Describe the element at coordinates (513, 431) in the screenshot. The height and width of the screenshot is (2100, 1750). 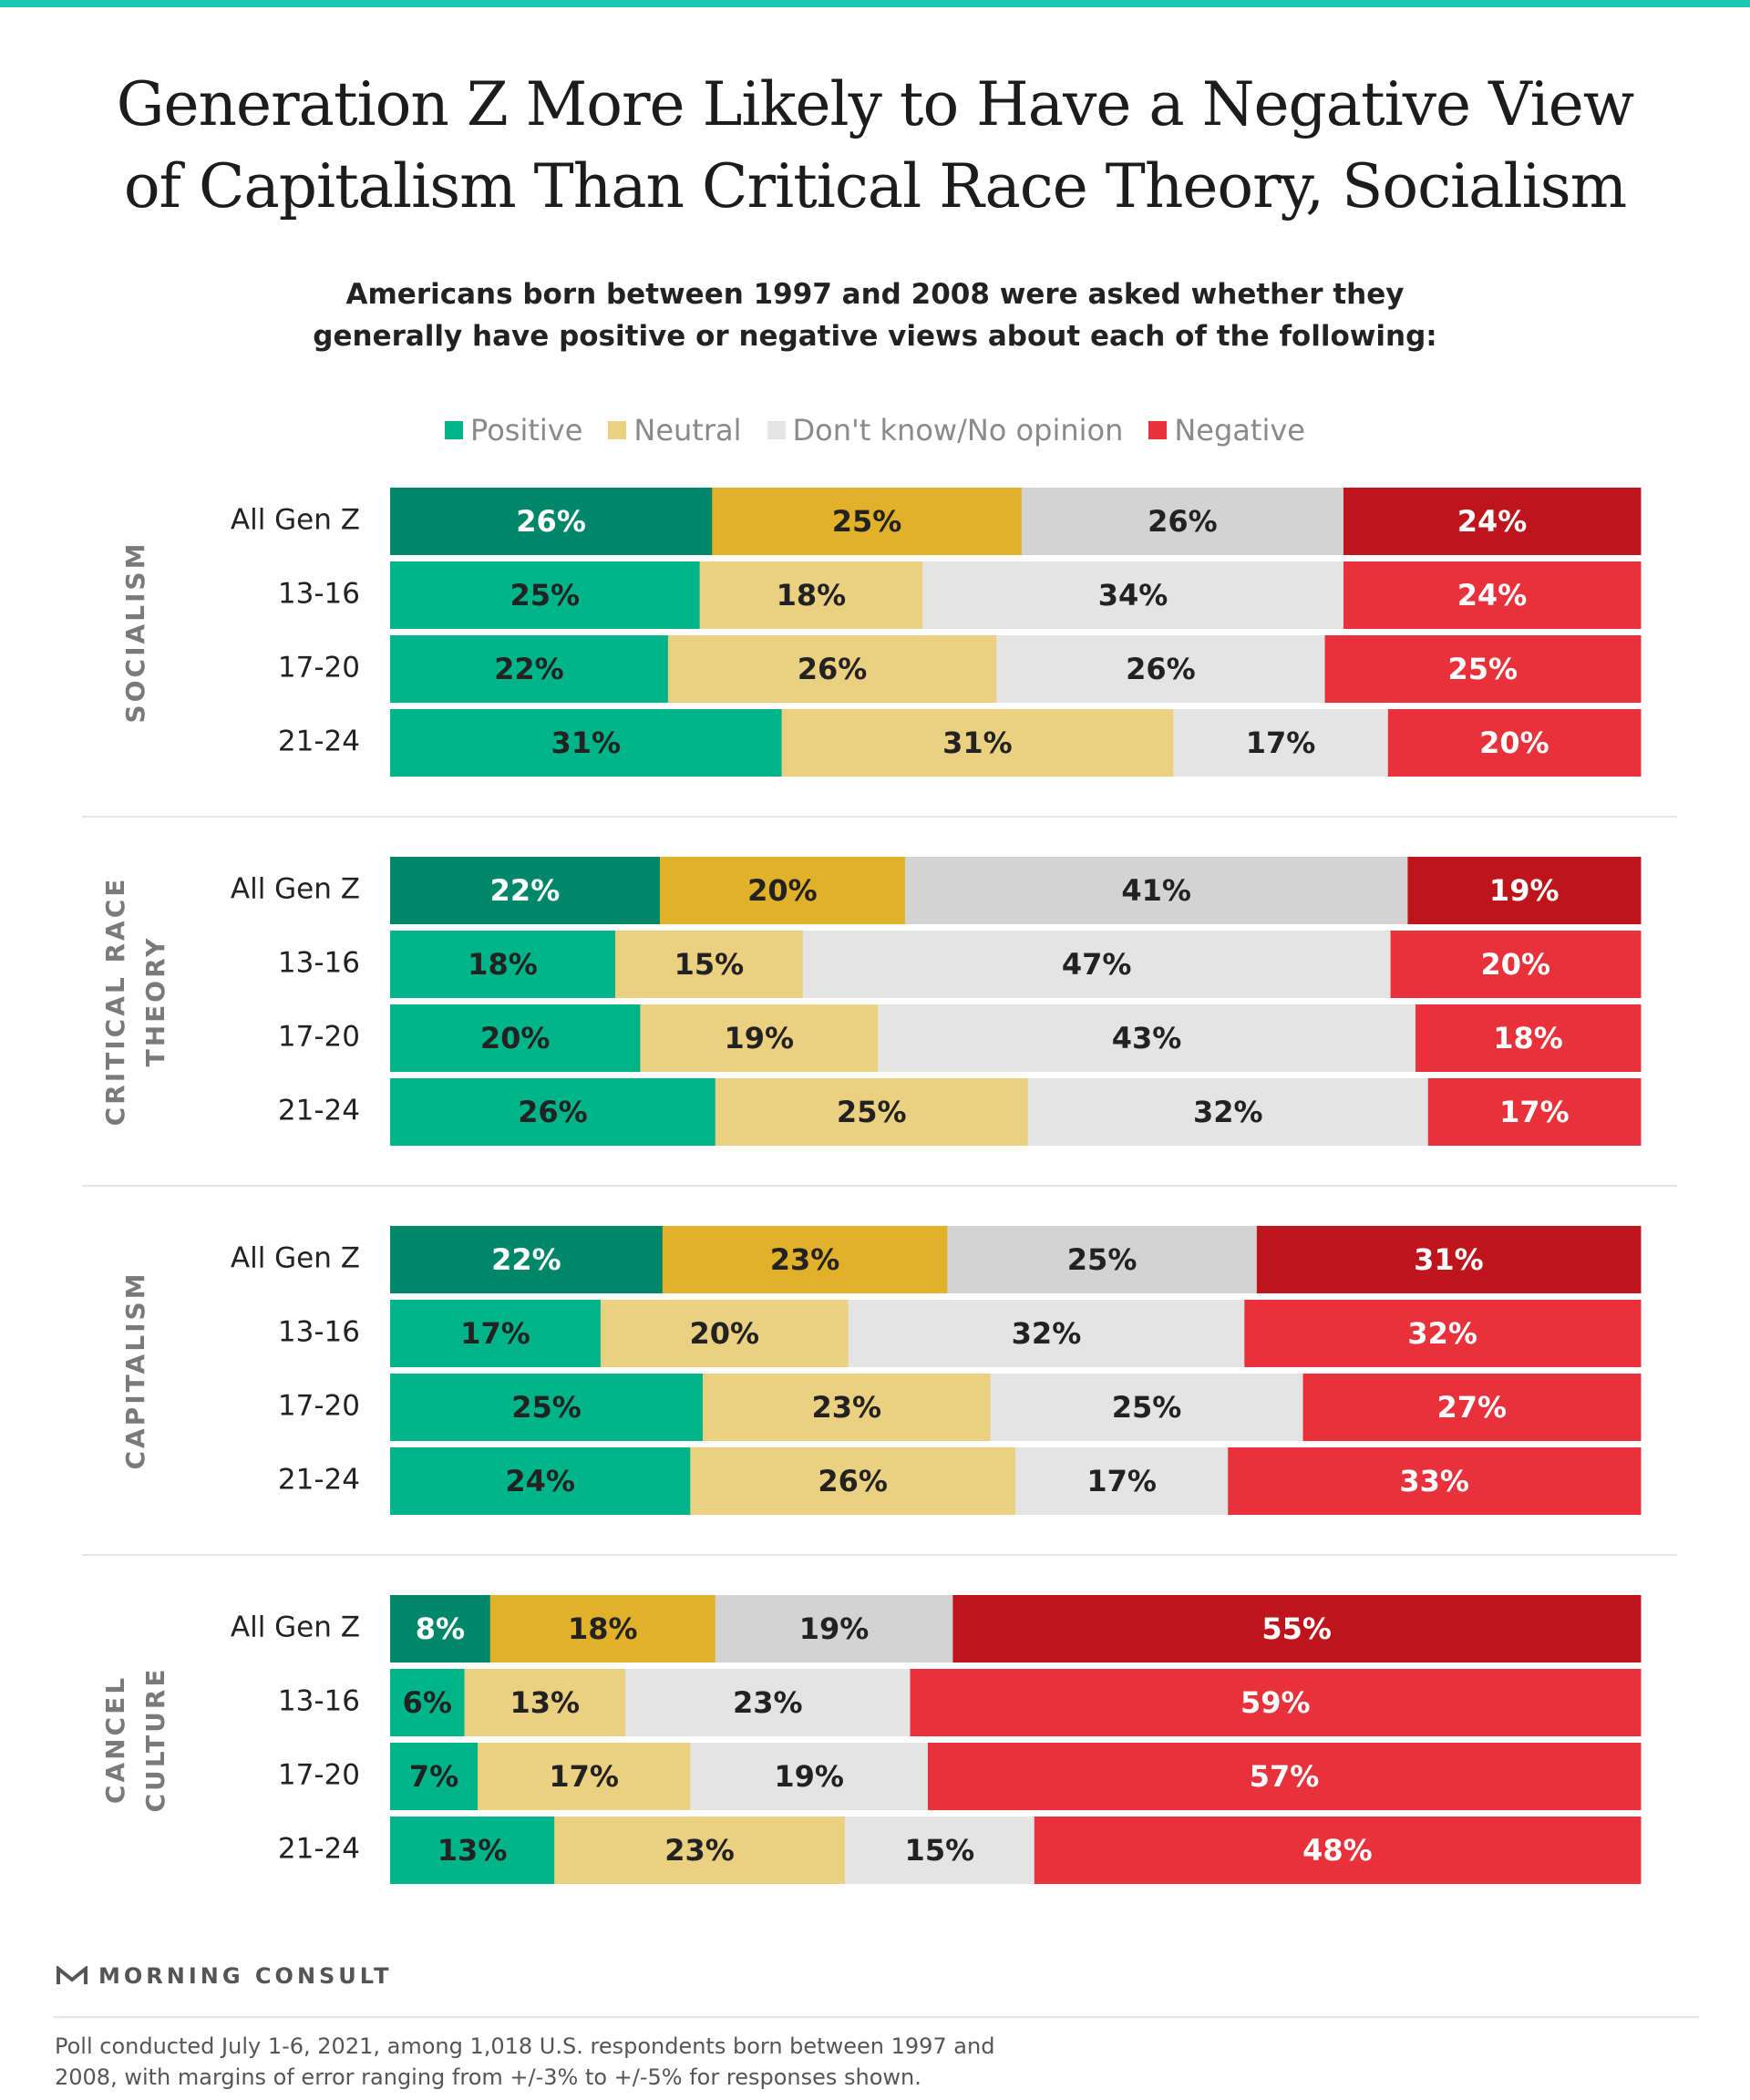
I see `legend-item-positive: Positive` at that location.